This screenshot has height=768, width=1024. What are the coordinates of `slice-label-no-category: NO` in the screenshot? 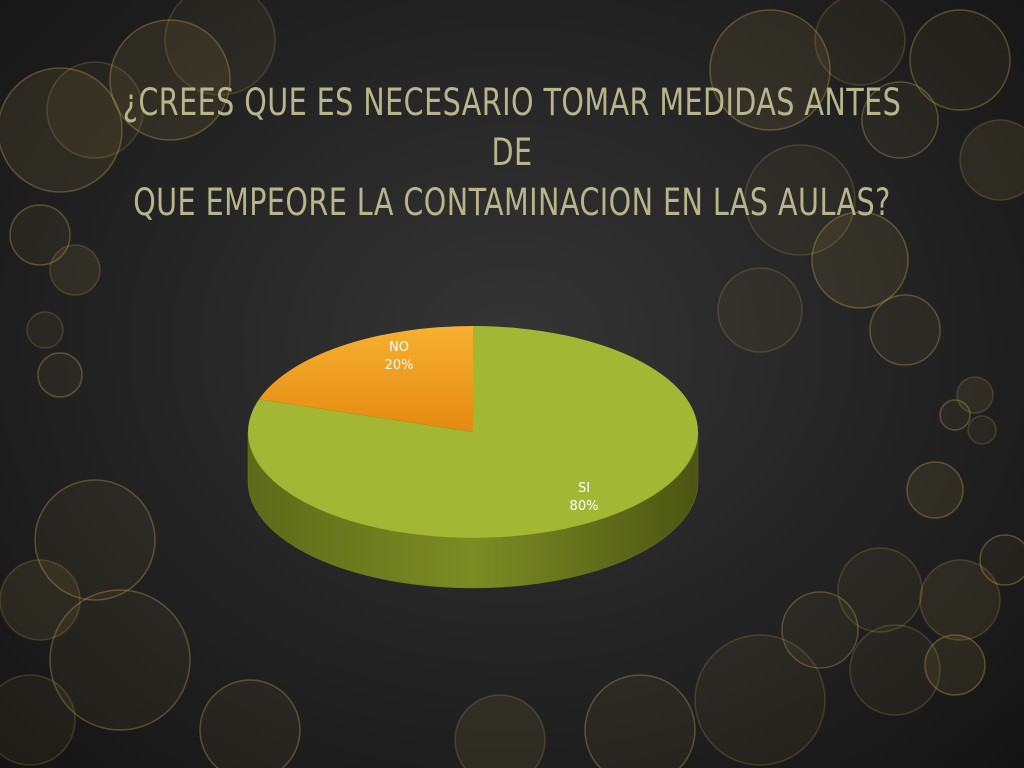 It's located at (399, 347).